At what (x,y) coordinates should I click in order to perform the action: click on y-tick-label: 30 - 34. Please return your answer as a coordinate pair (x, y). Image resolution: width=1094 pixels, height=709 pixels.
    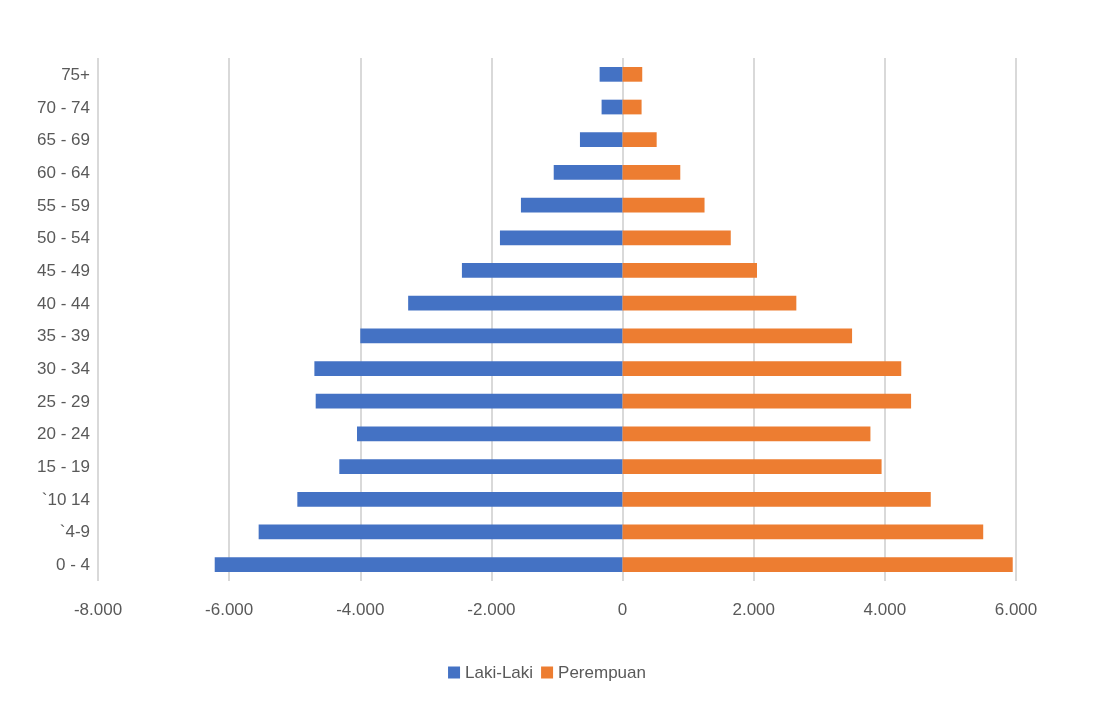
    Looking at the image, I should click on (63, 369).